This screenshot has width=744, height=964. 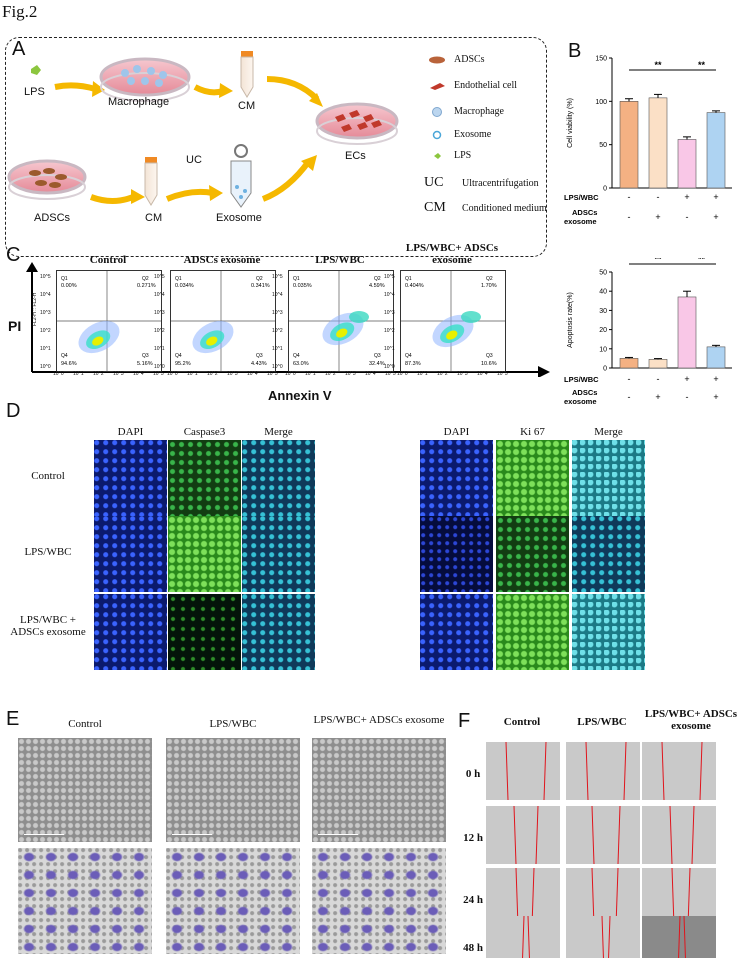 I want to click on ki67-column-title: Merge, so click(x=608, y=432).